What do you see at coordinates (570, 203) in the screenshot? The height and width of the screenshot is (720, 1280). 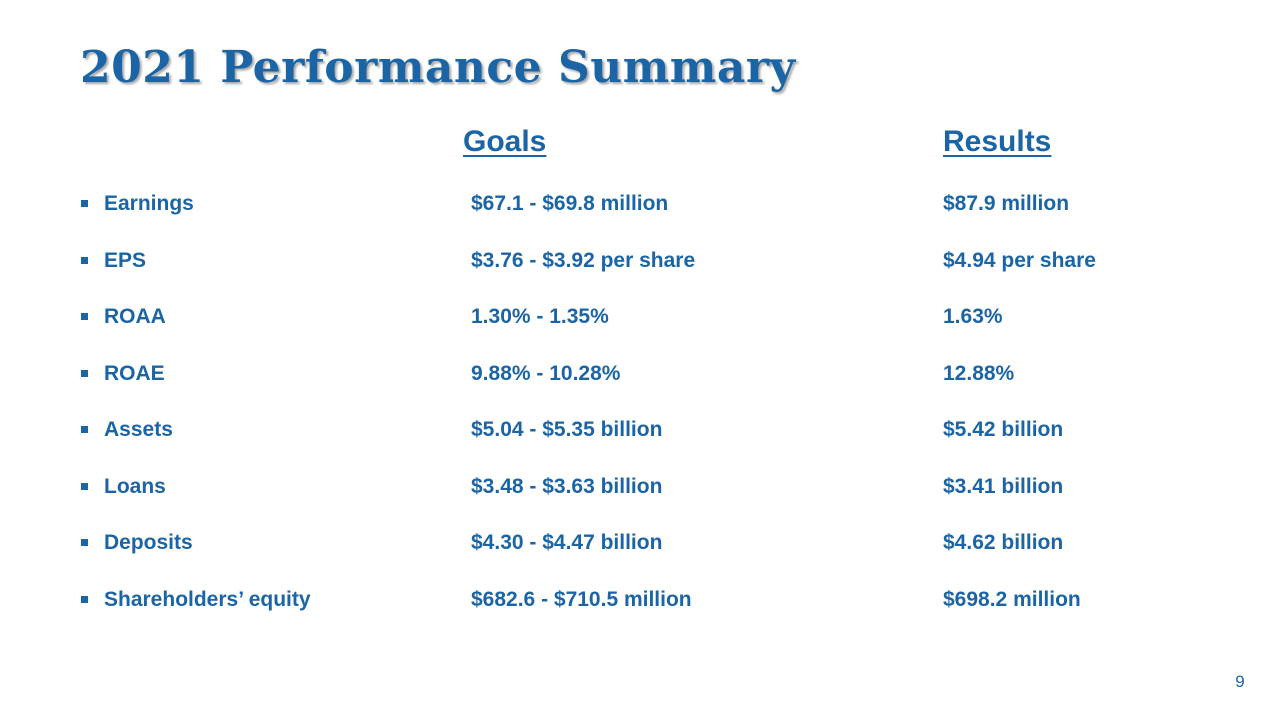 I see `goal-value: $67.1 - $69.8 million` at bounding box center [570, 203].